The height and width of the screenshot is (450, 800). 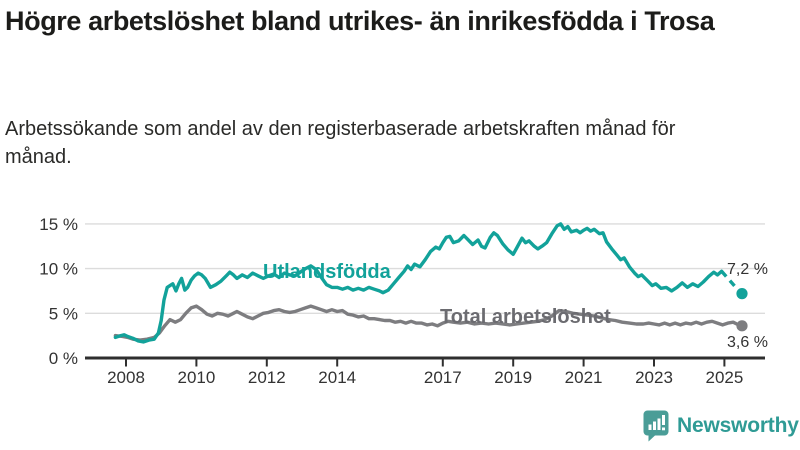 I want to click on svg-text: 5 %, so click(x=63, y=313).